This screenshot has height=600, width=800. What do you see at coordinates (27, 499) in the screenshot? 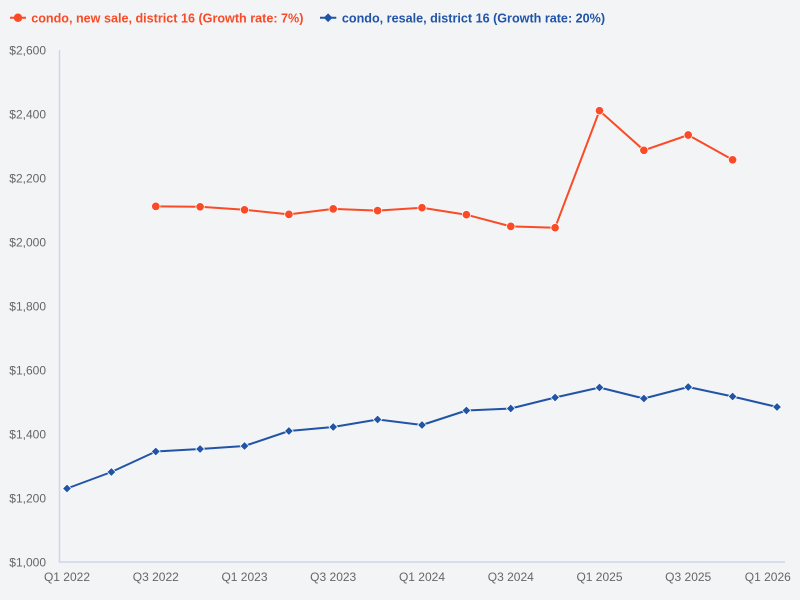
I see `svg-text: $1,200` at bounding box center [27, 499].